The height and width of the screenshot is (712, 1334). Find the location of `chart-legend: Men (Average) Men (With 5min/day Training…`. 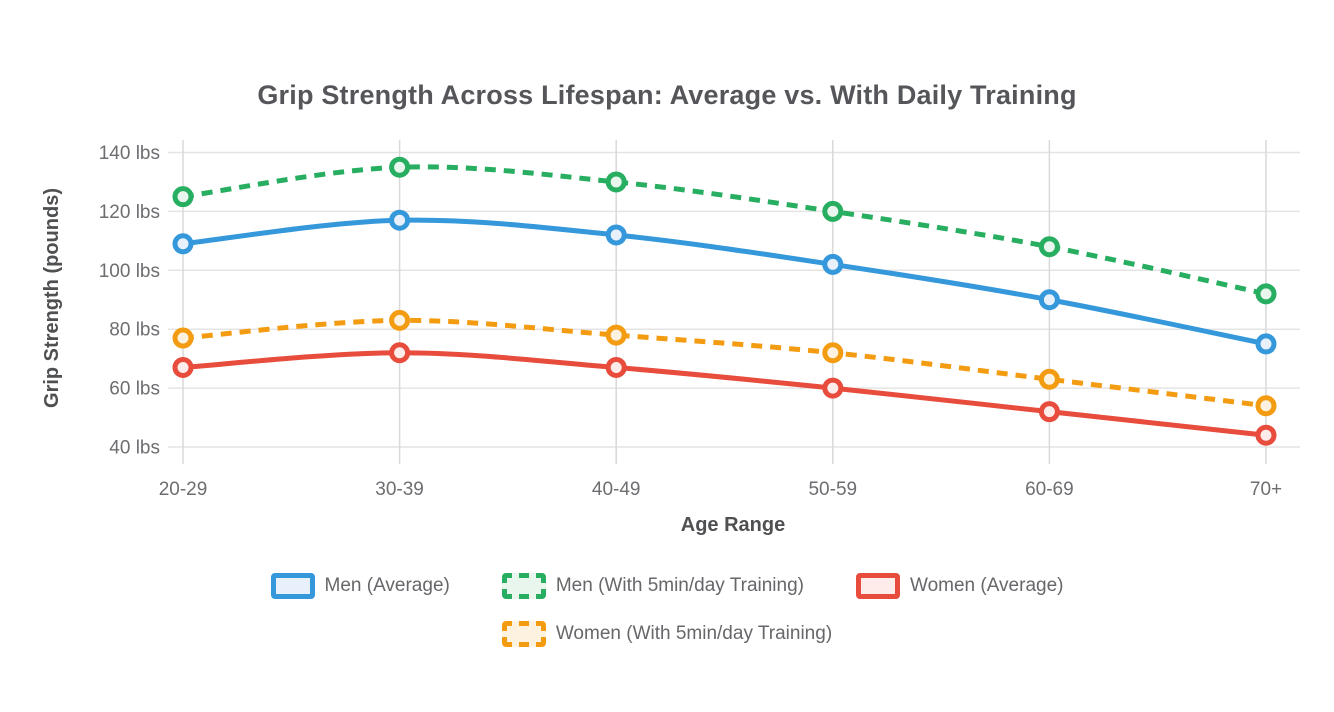

chart-legend: Men (Average) Men (With 5min/day Training… is located at coordinates (667, 610).